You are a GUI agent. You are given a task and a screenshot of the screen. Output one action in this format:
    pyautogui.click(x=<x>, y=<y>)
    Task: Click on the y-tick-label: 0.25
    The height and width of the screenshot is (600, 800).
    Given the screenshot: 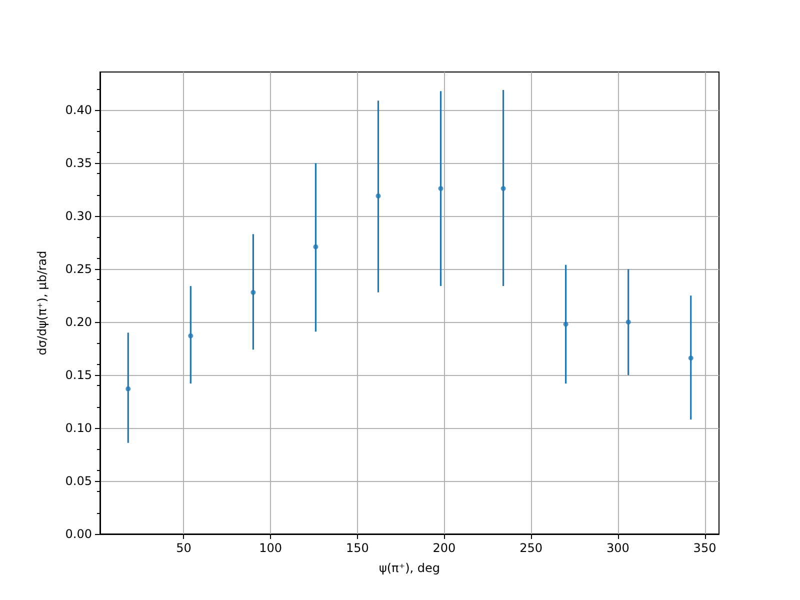 What is the action you would take?
    pyautogui.click(x=78, y=269)
    